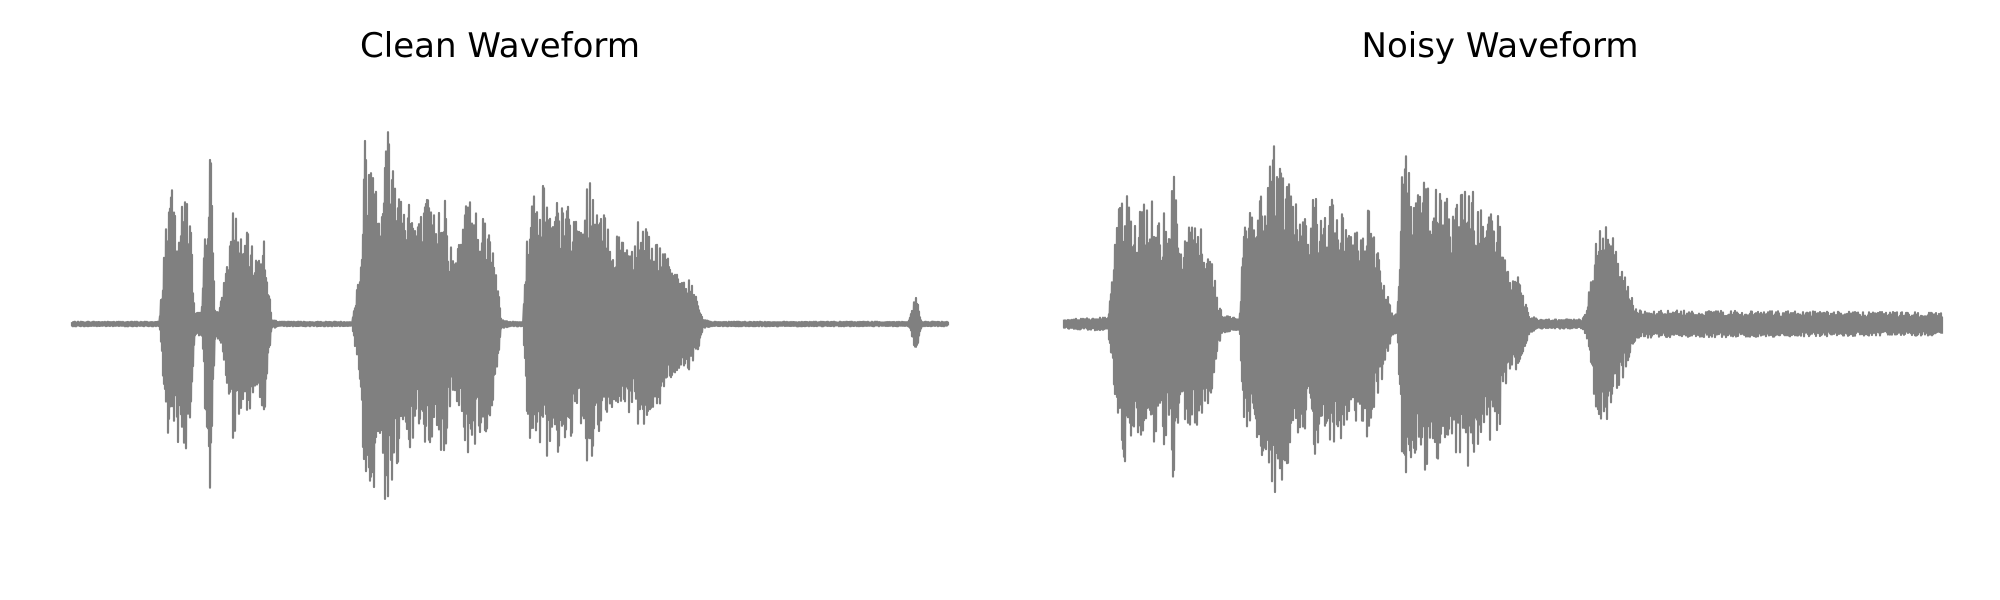 The height and width of the screenshot is (600, 2000). I want to click on clean-waveform-title: Clean Waveform, so click(500, 46).